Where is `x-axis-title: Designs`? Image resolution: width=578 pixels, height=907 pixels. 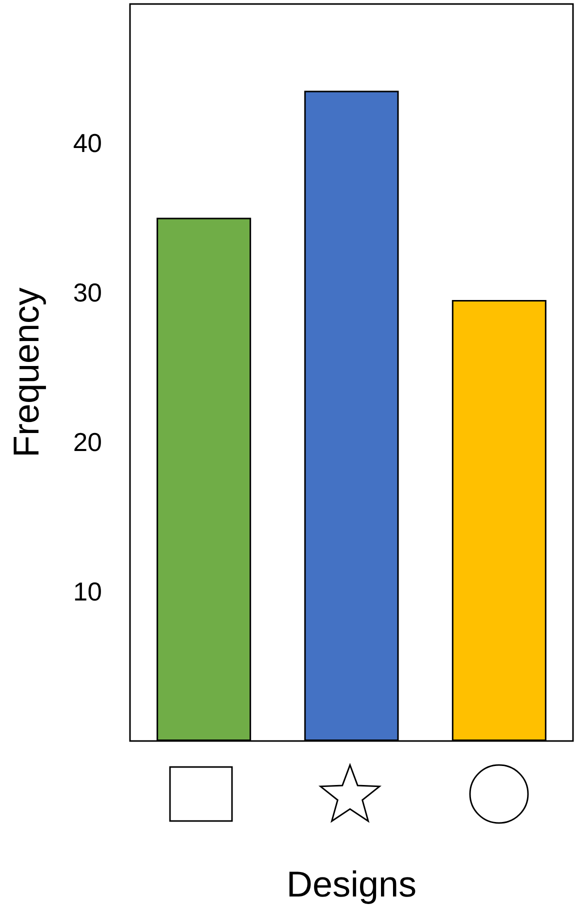
x-axis-title: Designs is located at coordinates (351, 884).